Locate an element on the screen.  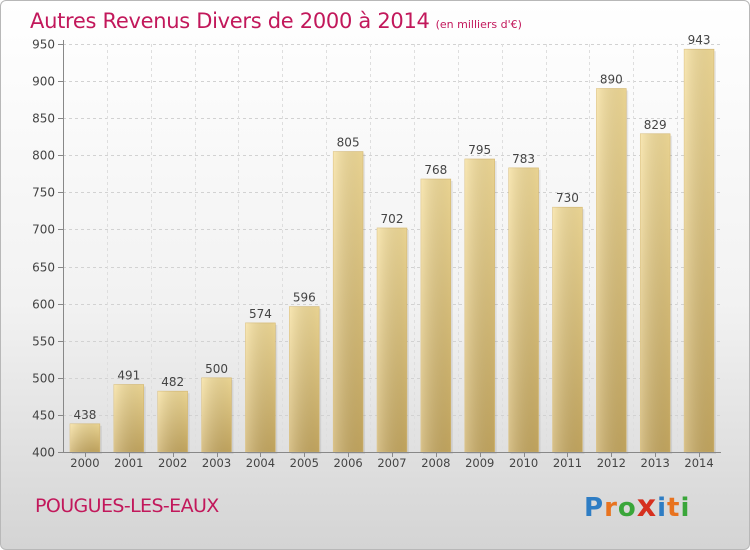
y-tick-label: 450 is located at coordinates (43, 416).